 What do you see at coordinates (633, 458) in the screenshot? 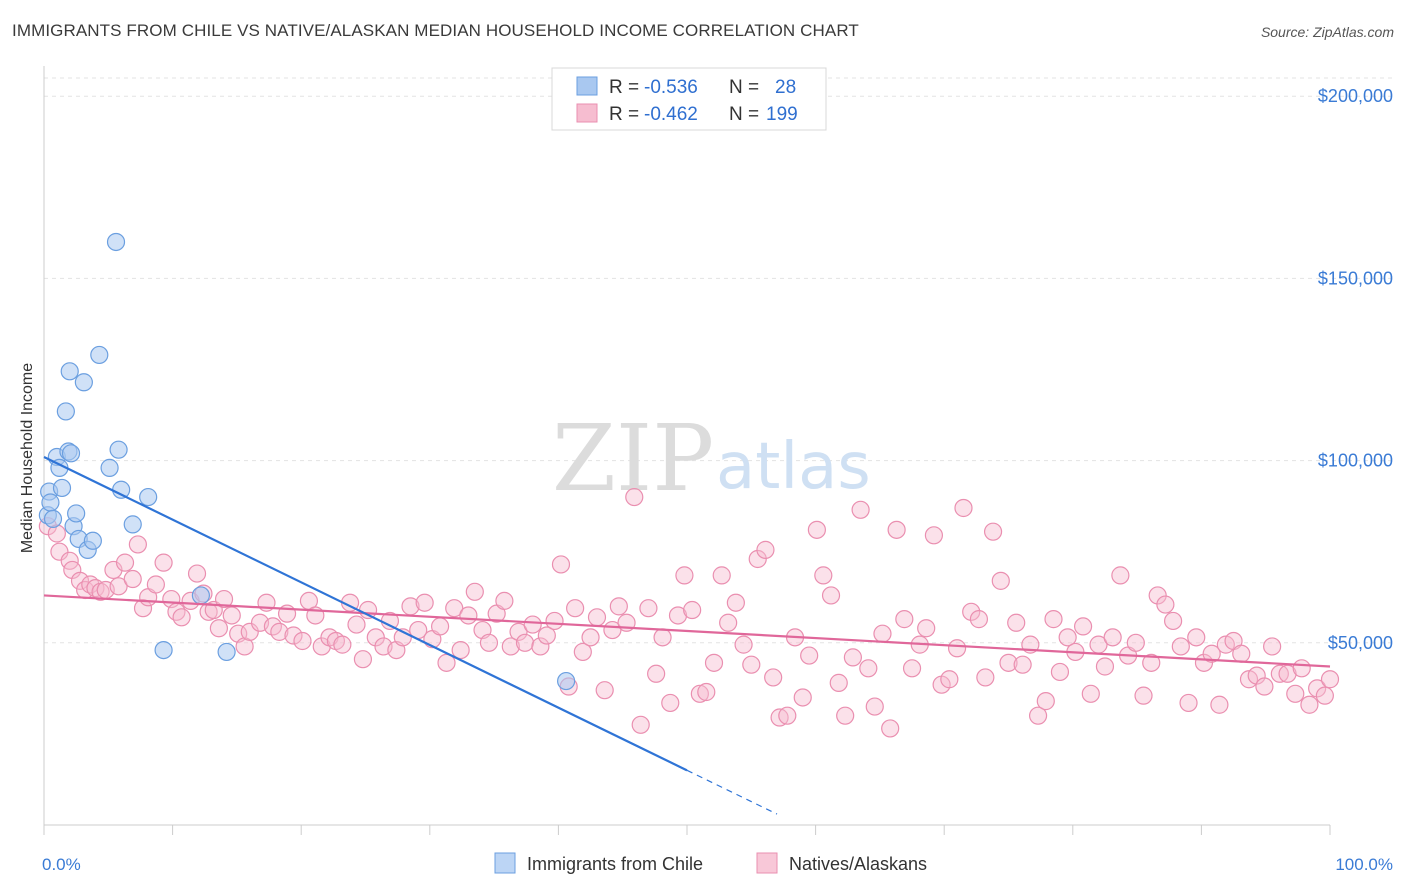
I see `watermark-zip: ZIP` at bounding box center [633, 458].